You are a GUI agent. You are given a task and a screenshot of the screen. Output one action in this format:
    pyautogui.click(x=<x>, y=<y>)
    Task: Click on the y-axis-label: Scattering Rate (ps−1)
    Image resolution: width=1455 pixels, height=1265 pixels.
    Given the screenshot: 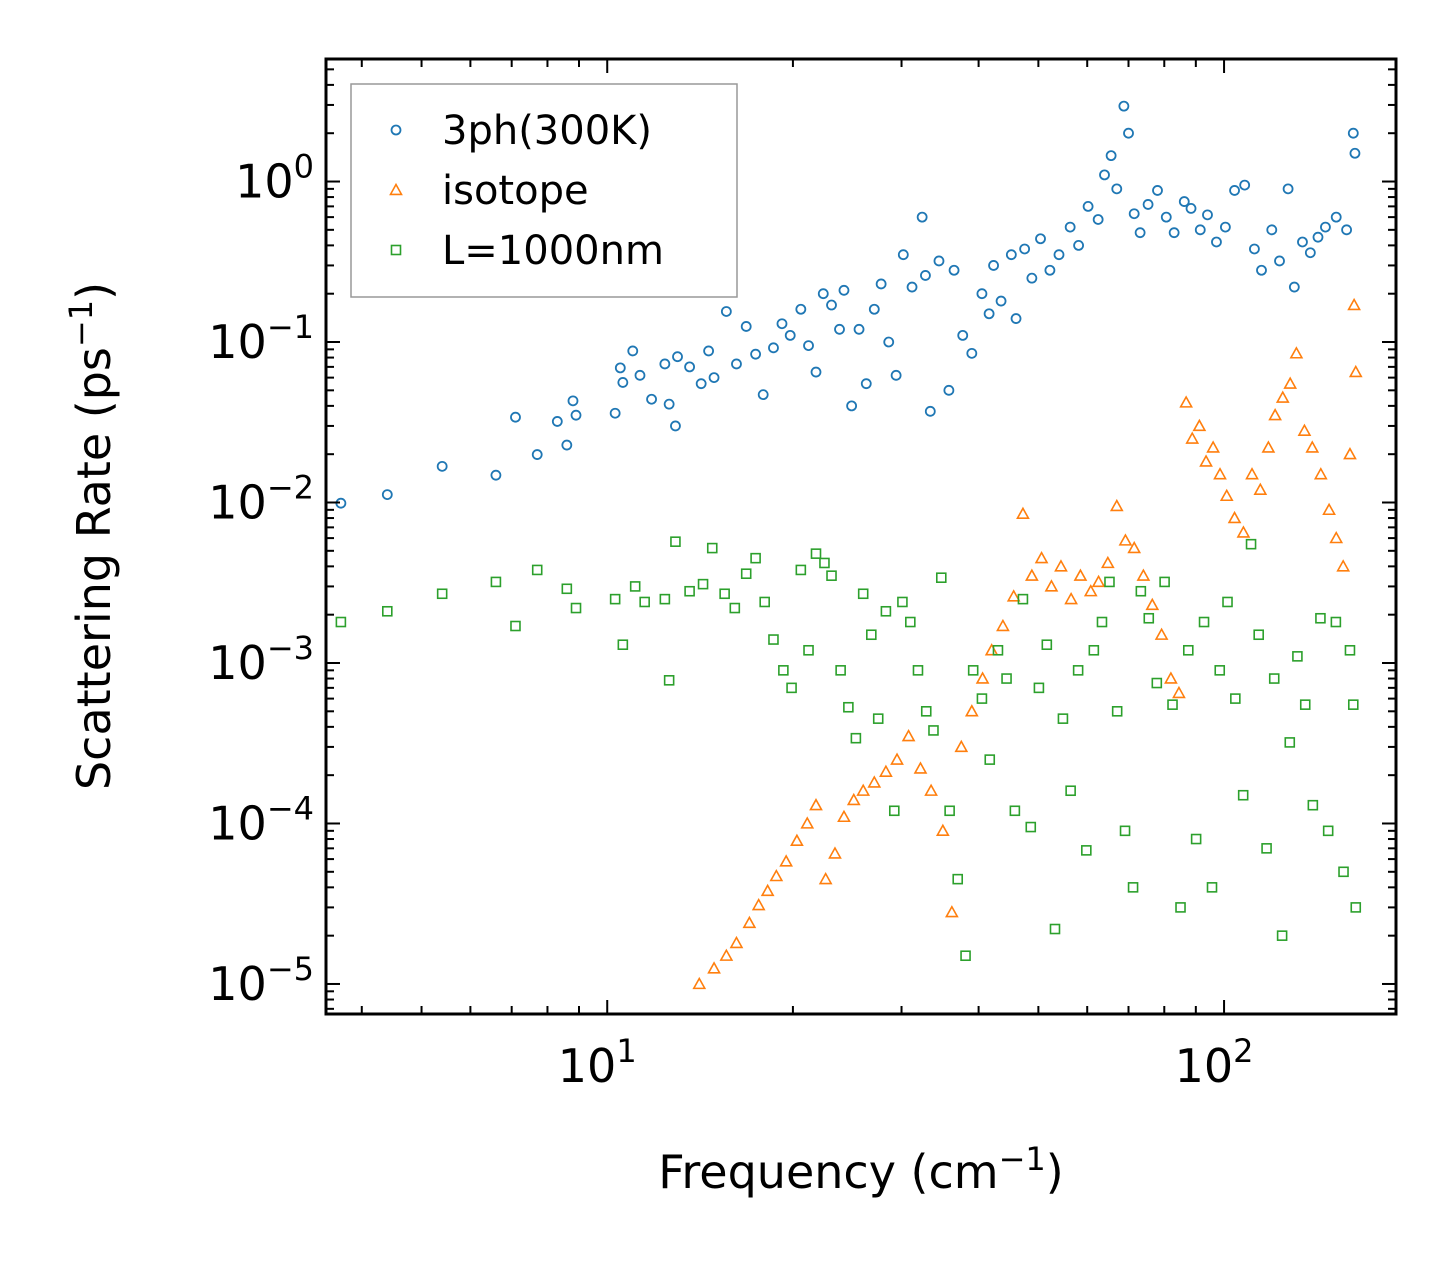 What is the action you would take?
    pyautogui.click(x=91, y=536)
    